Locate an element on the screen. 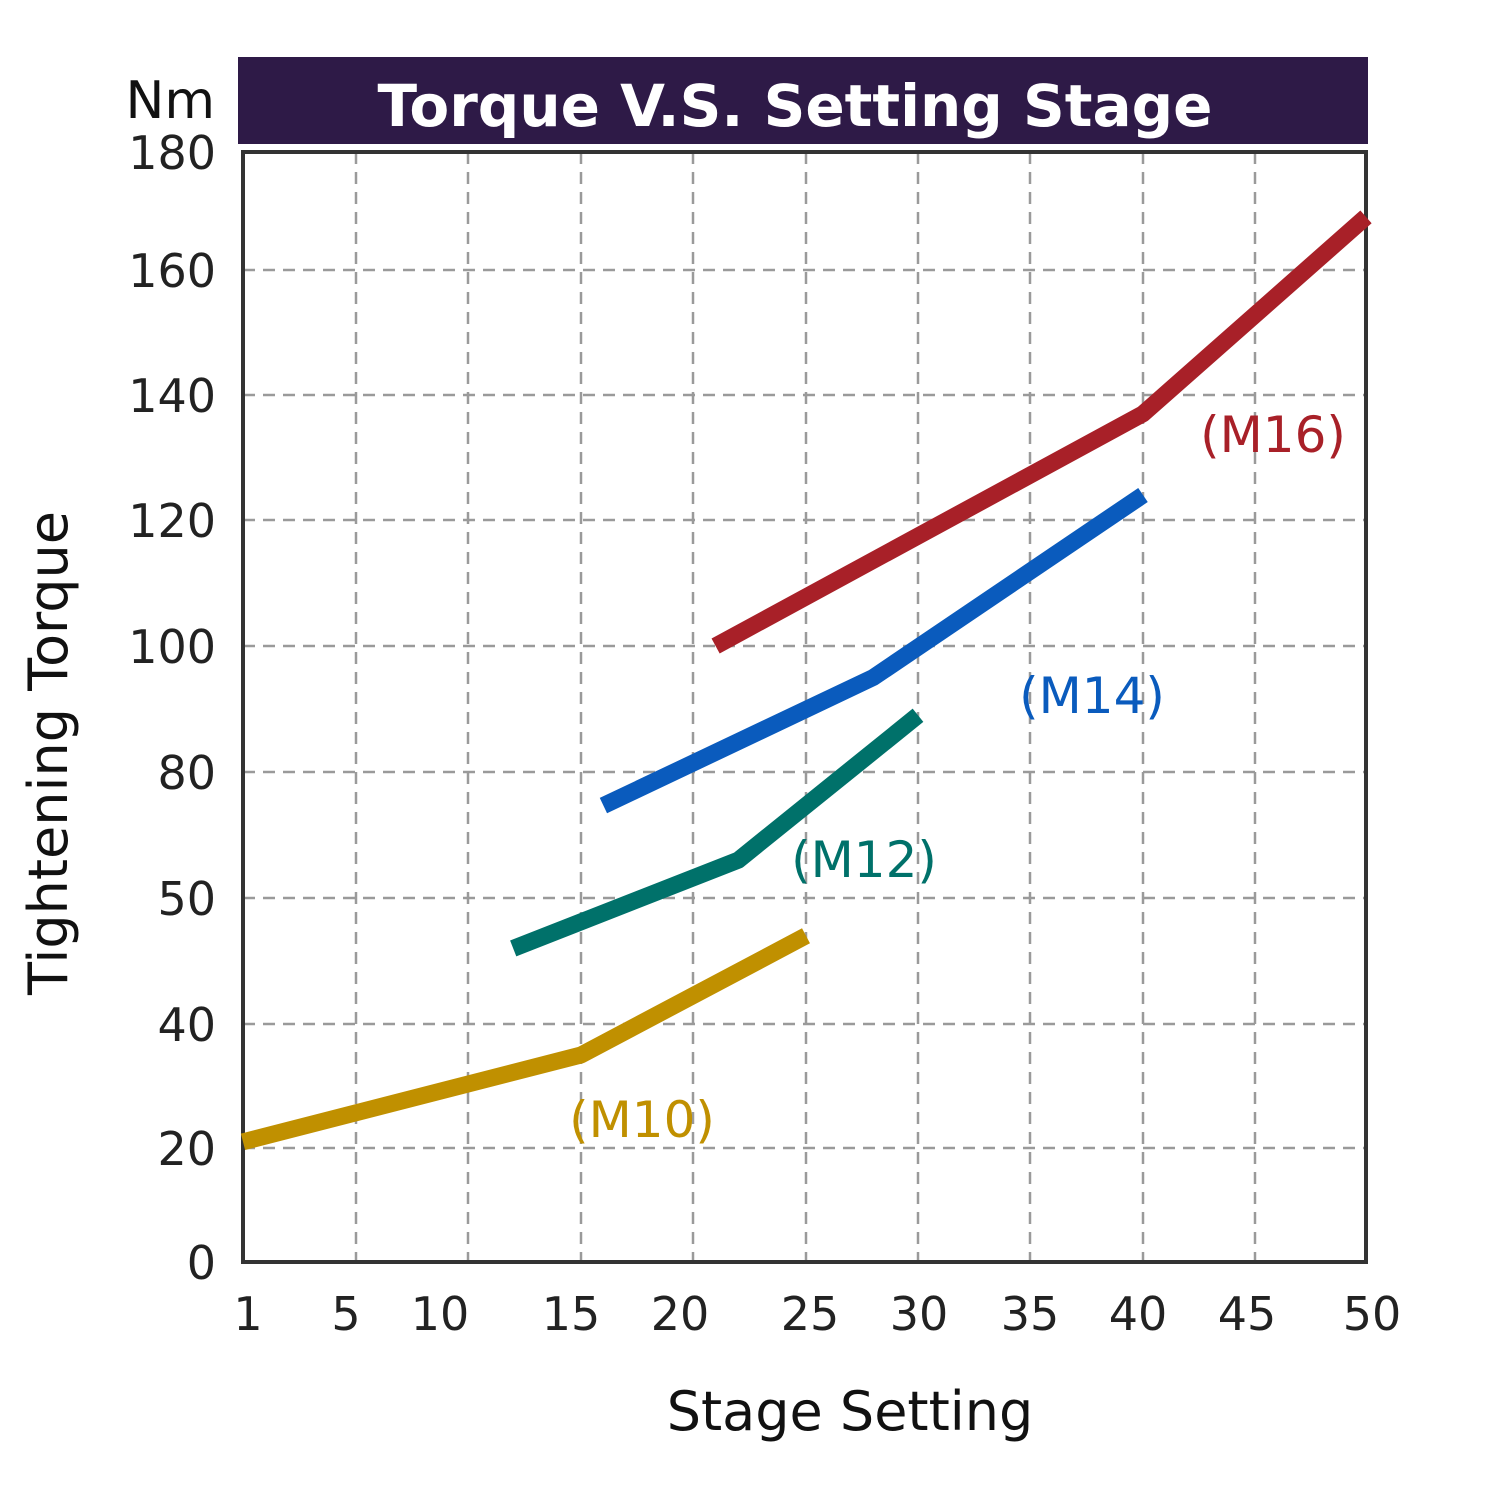 This screenshot has width=1500, height=1500. x-tick-label: 15 is located at coordinates (571, 1314).